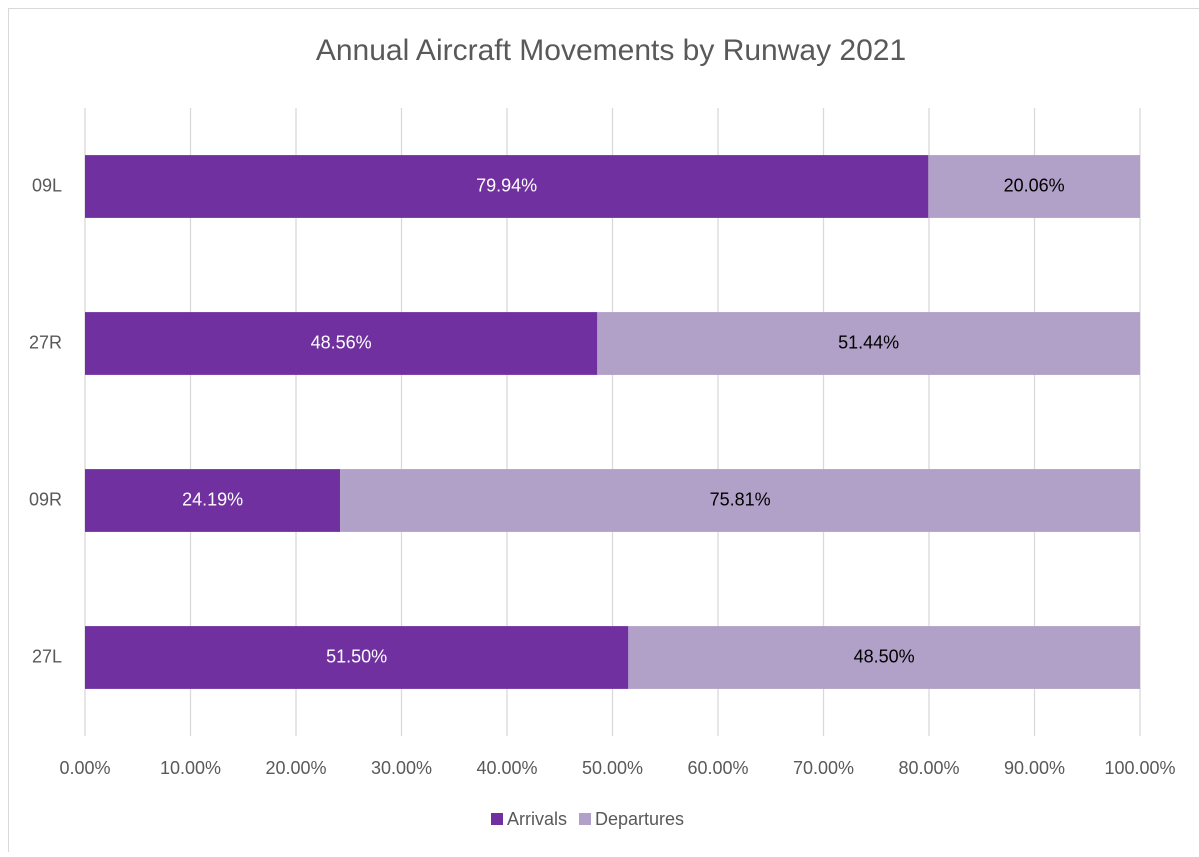  I want to click on data-label: 75.81%, so click(740, 499).